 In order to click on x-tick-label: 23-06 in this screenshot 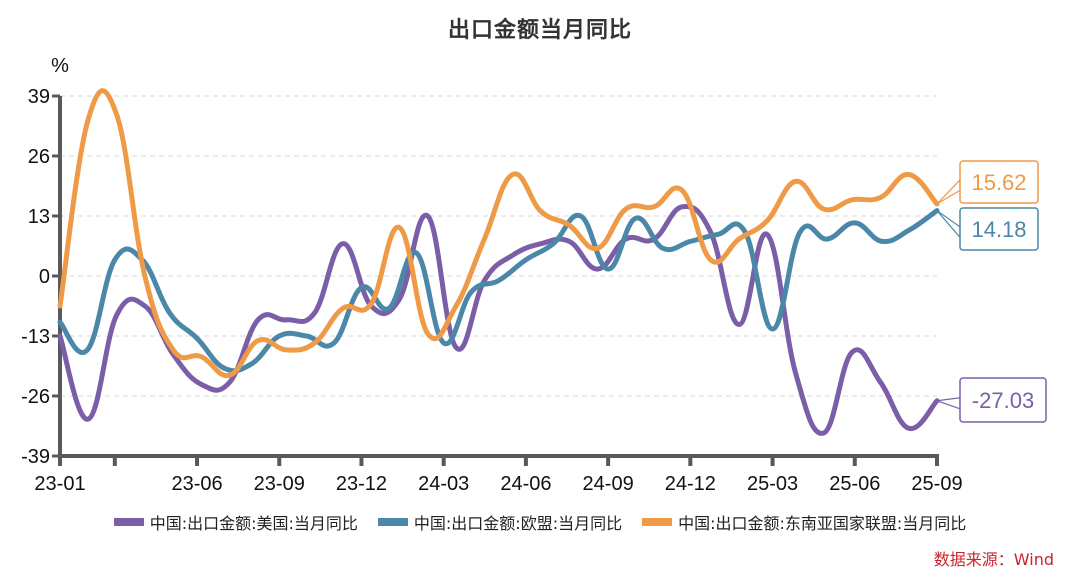, I will do `click(196, 484)`.